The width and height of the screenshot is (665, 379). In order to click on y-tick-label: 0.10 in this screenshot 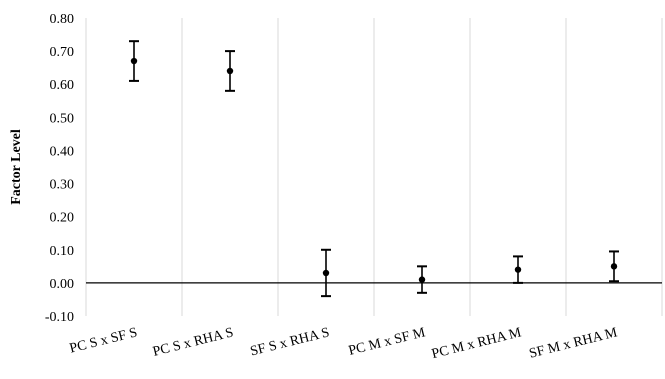, I will do `click(62, 251)`.